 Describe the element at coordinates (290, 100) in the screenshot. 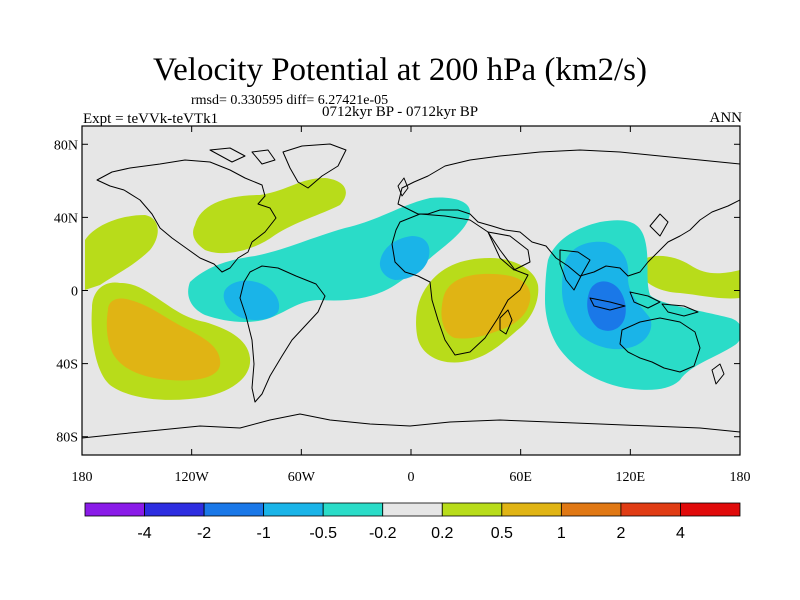

I see `stats-label: rmsd= 0.330595 diff= 6.27421e-05` at that location.